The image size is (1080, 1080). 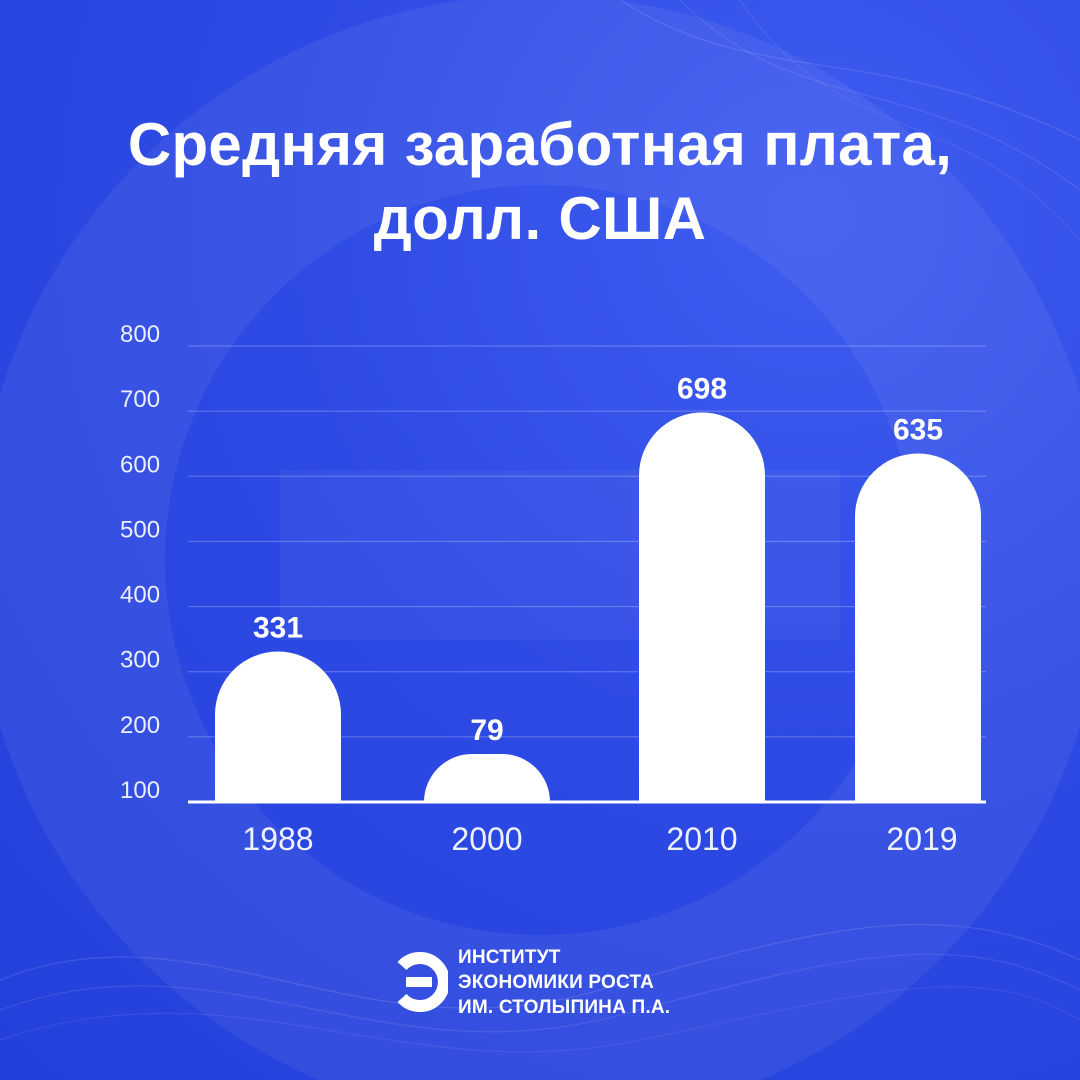 What do you see at coordinates (278, 726) in the screenshot?
I see `bar-1988` at bounding box center [278, 726].